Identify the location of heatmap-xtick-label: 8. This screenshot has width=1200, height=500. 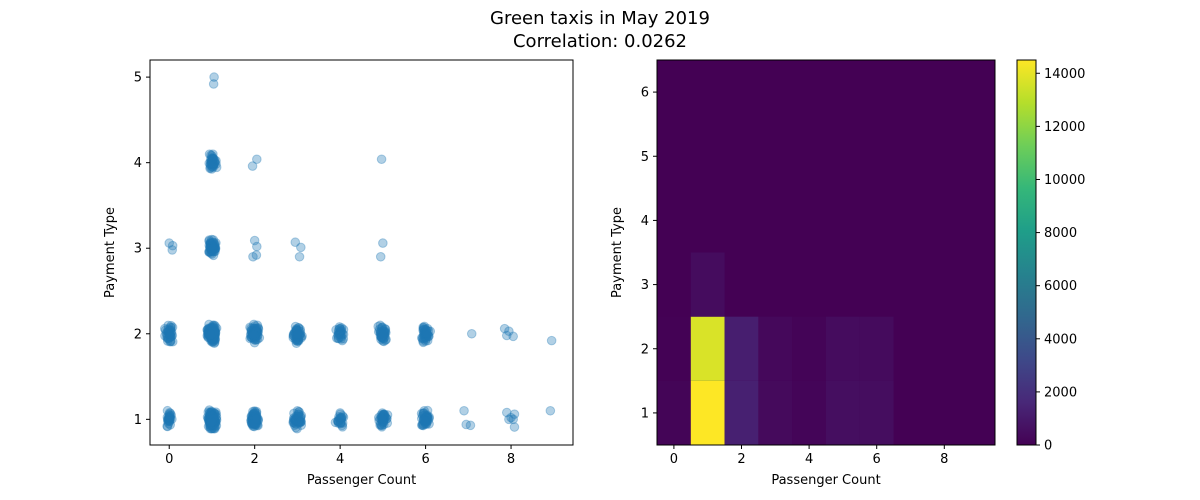
(944, 459).